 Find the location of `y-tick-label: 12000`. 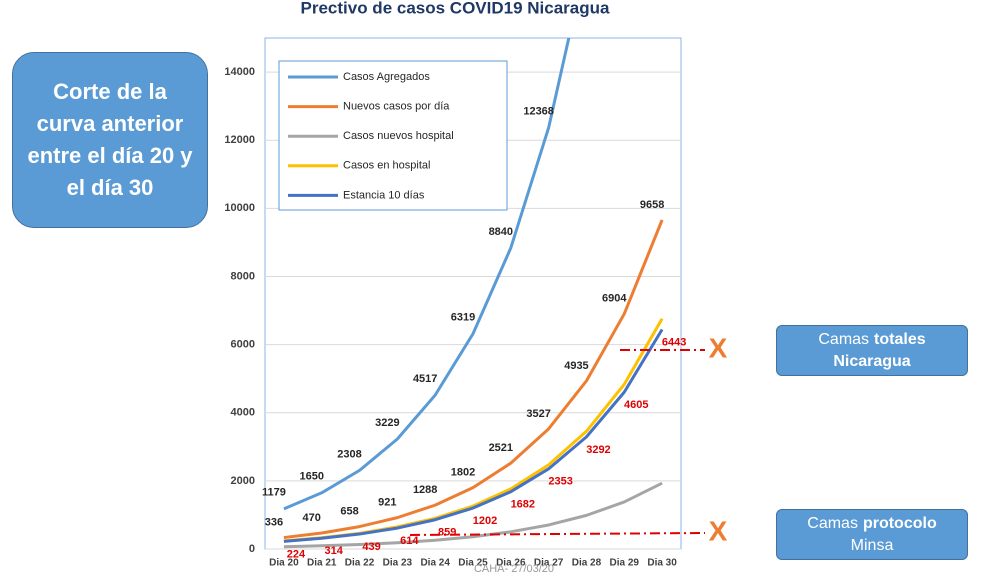

y-tick-label: 12000 is located at coordinates (239, 140).